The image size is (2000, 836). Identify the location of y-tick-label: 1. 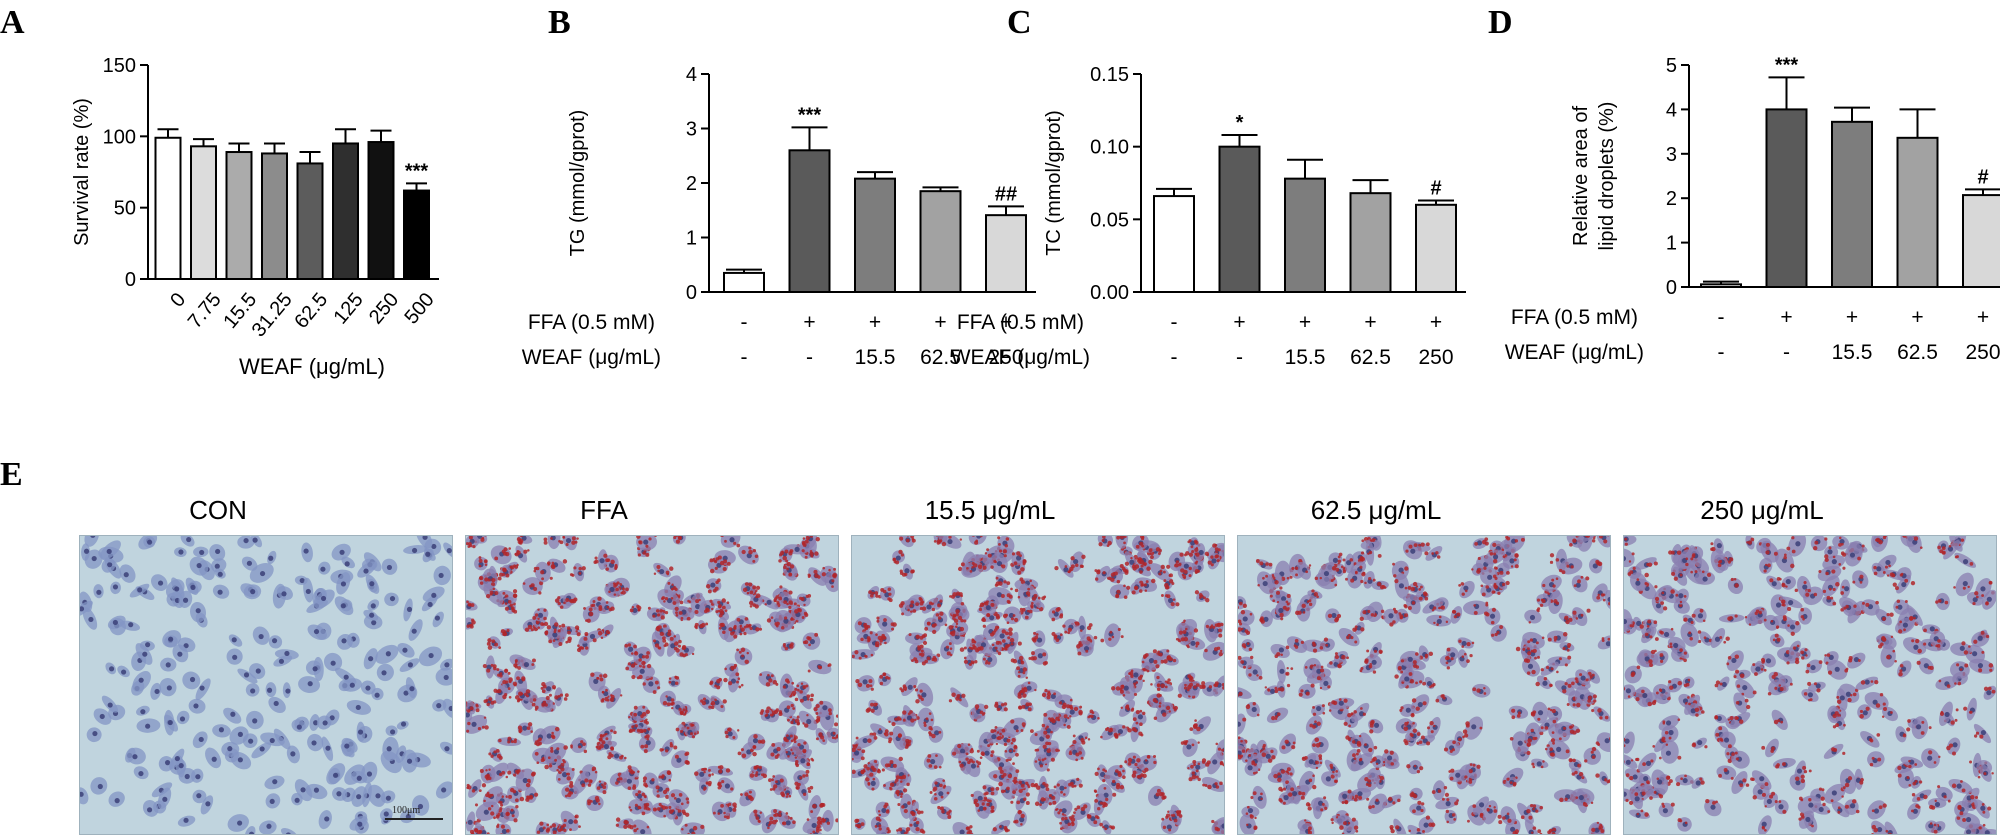
(1671, 244).